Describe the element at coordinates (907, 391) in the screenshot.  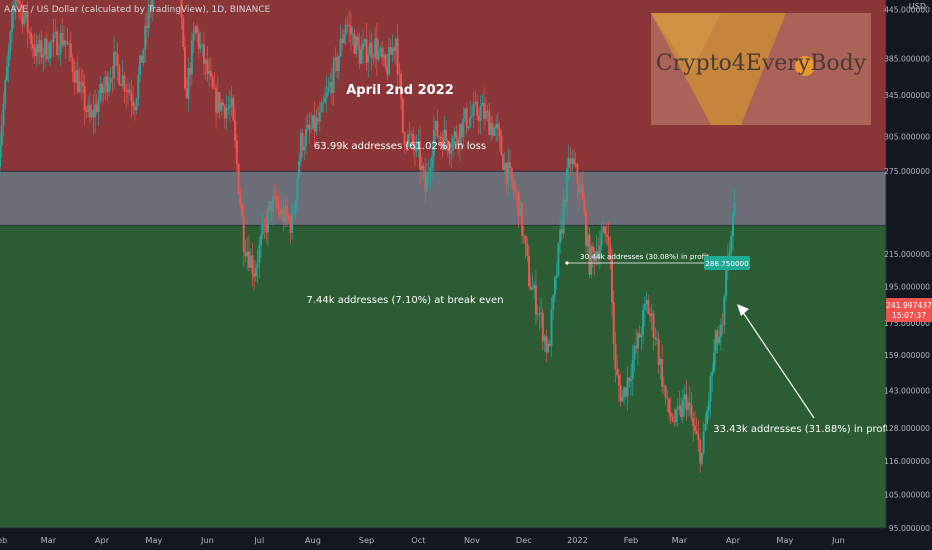
I see `price-tick-label: 143.000000` at that location.